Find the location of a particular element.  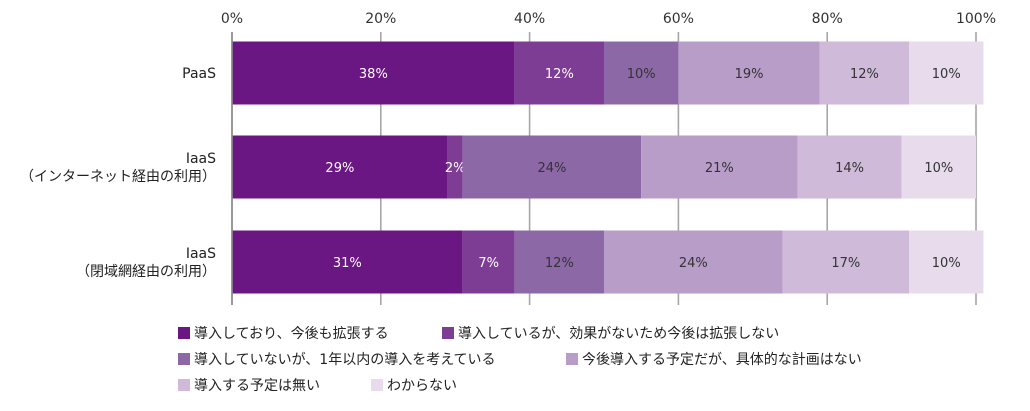

legend-label: 今後導入する予定だが、具体的な計画はない is located at coordinates (722, 360).